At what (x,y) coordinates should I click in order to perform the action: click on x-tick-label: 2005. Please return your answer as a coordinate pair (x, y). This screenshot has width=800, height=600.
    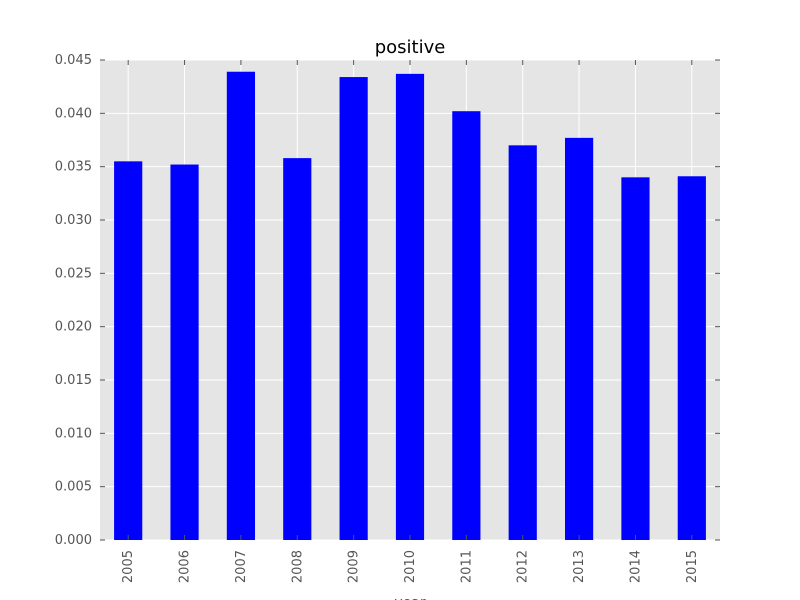
    Looking at the image, I should click on (128, 566).